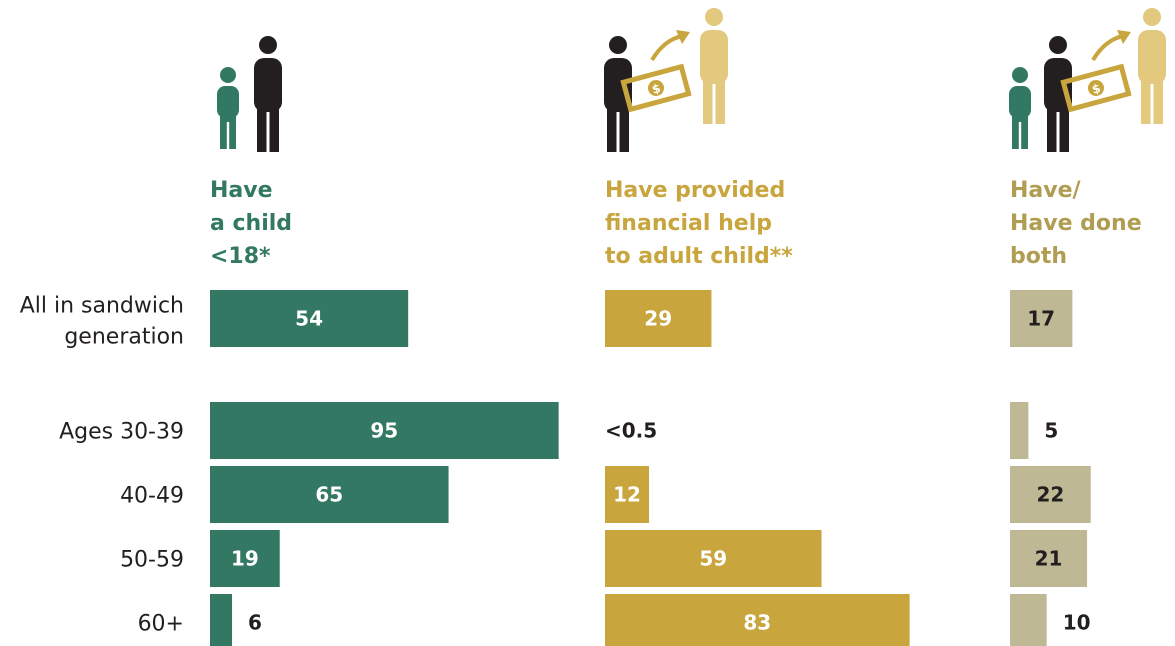 The width and height of the screenshot is (1175, 646). Describe the element at coordinates (1076, 223) in the screenshot. I see `column-header-line: Have done` at that location.